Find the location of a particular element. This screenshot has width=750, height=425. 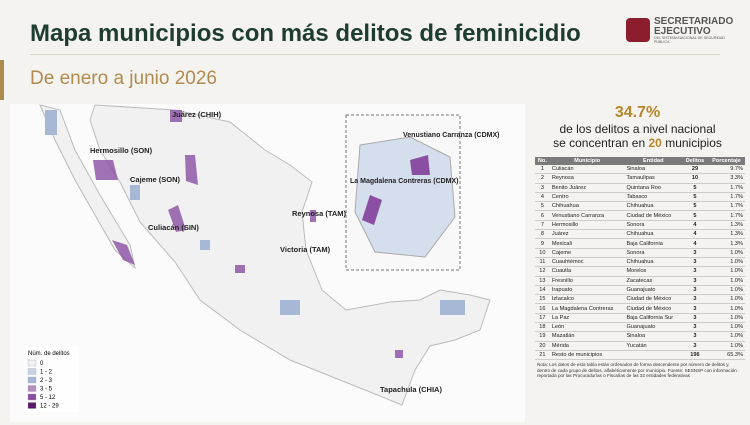

table-cell: Iztacalco is located at coordinates (587, 299).